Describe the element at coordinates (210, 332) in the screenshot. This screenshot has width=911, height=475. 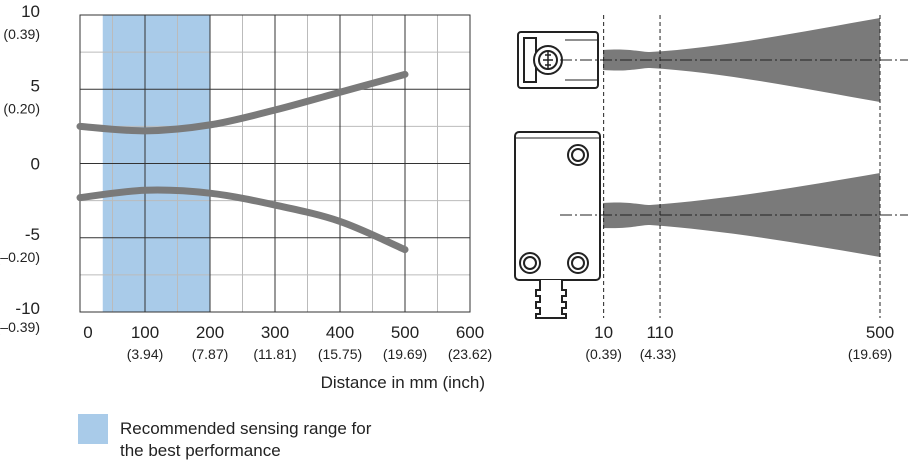
I see `x-tick-label: 200` at that location.